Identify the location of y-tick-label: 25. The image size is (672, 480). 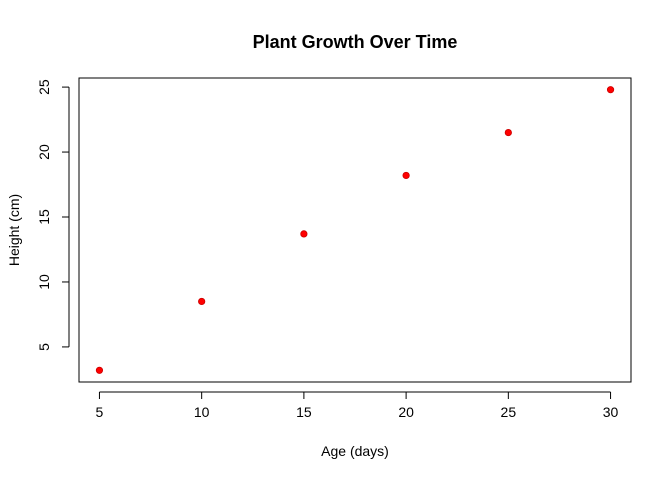
(44, 87).